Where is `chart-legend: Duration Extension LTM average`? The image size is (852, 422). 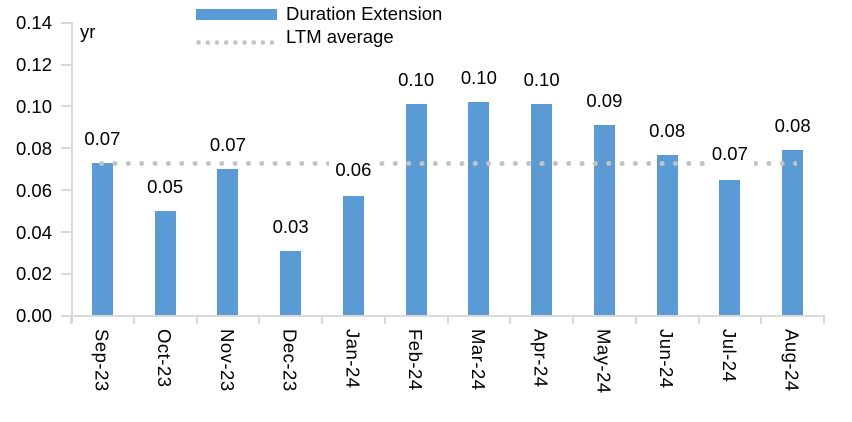 chart-legend: Duration Extension LTM average is located at coordinates (426, 26).